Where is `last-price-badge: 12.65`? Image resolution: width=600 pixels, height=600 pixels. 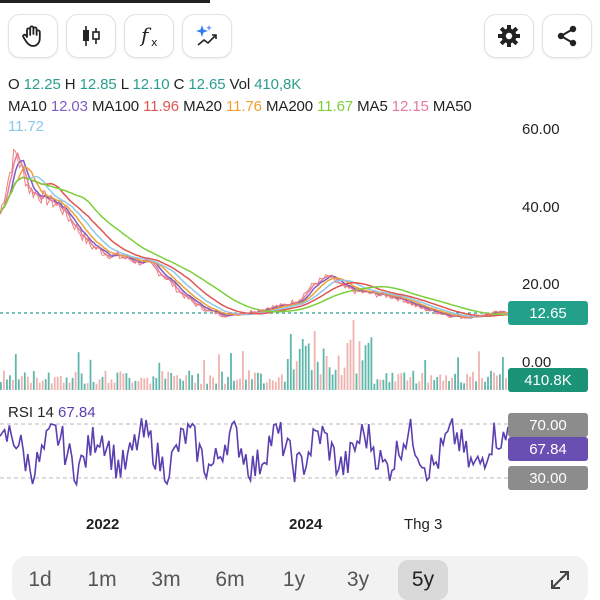
last-price-badge: 12.65 is located at coordinates (548, 313).